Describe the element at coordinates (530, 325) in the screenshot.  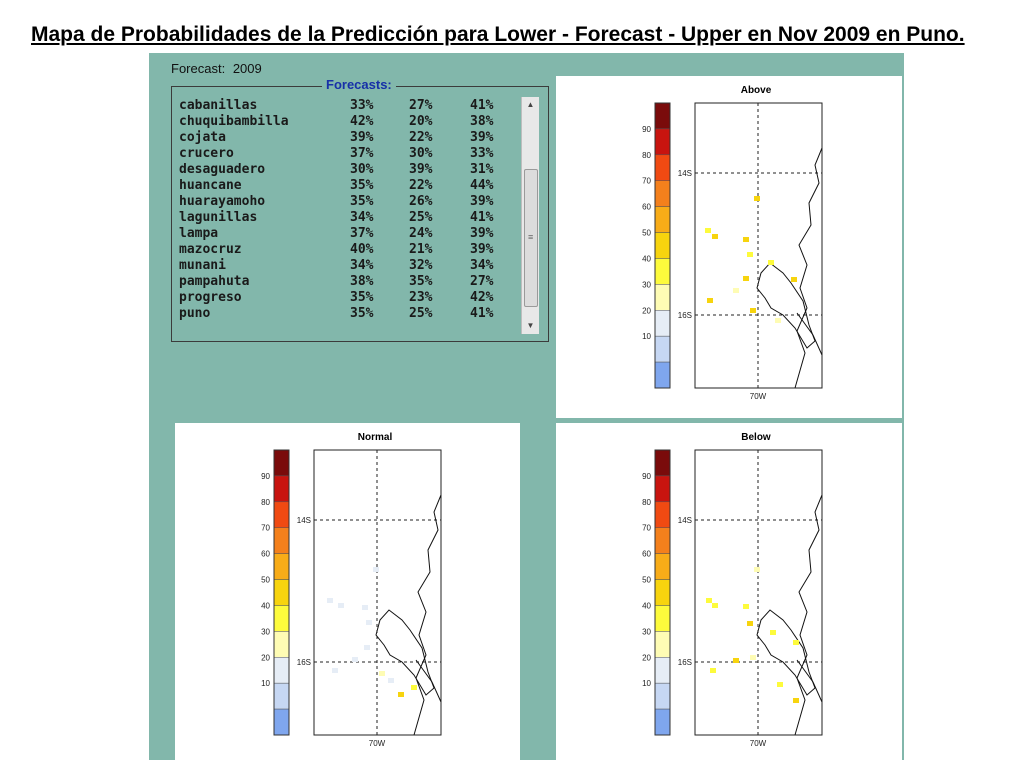
I see `scroll-down-icon: ▼` at that location.